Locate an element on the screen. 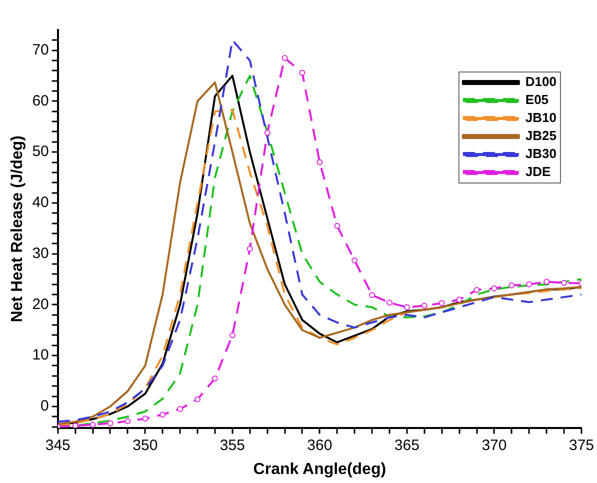 The width and height of the screenshot is (597, 483). legend-label: JB25 is located at coordinates (540, 136).